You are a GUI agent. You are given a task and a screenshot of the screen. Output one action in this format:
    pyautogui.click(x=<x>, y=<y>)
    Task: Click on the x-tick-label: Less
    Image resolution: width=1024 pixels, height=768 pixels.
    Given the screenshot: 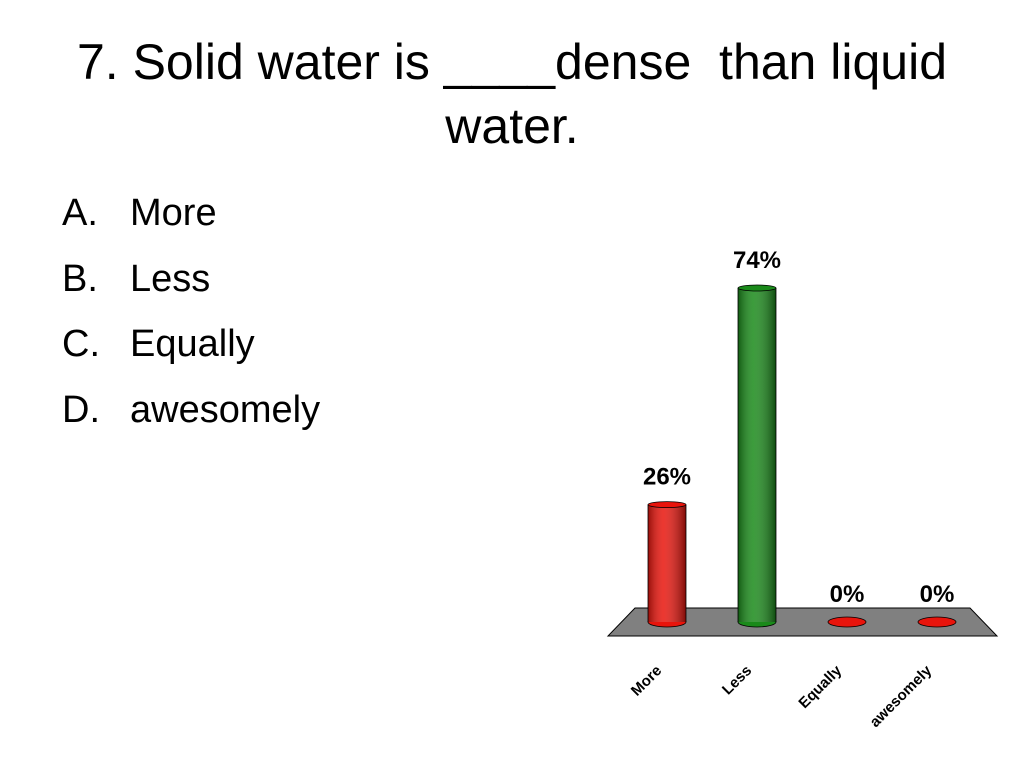 What is the action you would take?
    pyautogui.click(x=737, y=680)
    